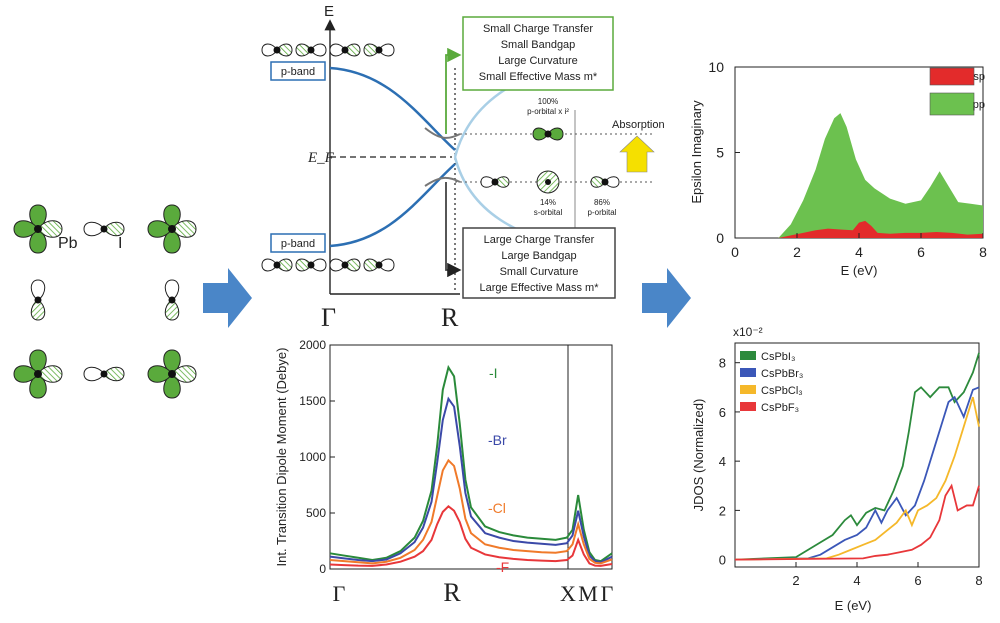 The image size is (1000, 623). I want to click on box-bottom-line-4: Large Effective Mass m*, so click(539, 288).